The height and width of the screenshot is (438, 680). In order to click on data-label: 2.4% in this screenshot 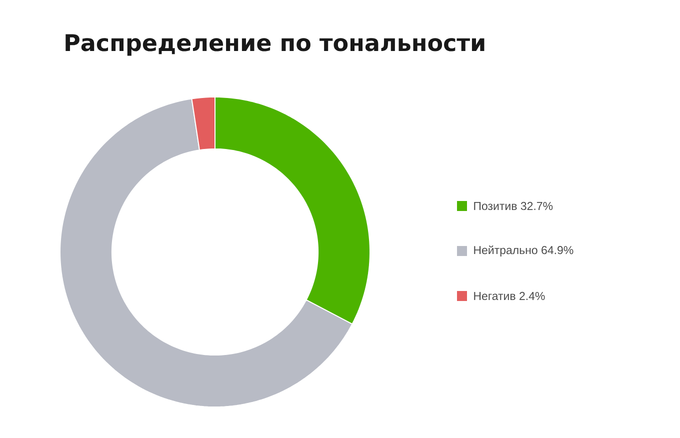, I will do `click(532, 296)`.